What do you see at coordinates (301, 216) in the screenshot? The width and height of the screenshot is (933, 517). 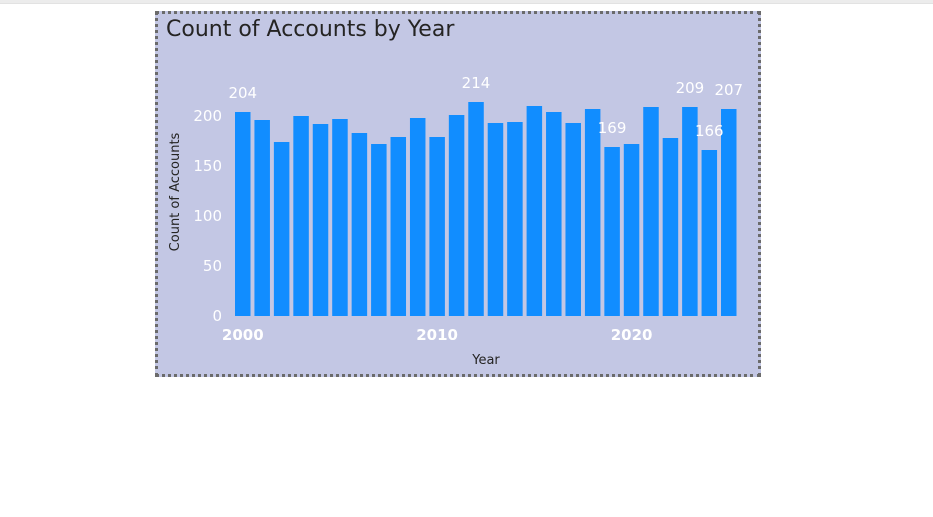 I see `bar-2003` at bounding box center [301, 216].